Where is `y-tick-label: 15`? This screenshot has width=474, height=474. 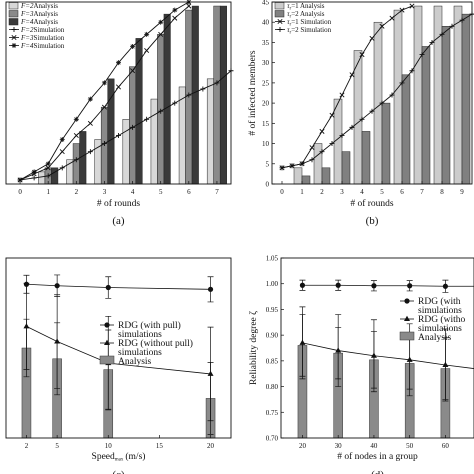
y-tick-label: 15 is located at coordinates (266, 124).